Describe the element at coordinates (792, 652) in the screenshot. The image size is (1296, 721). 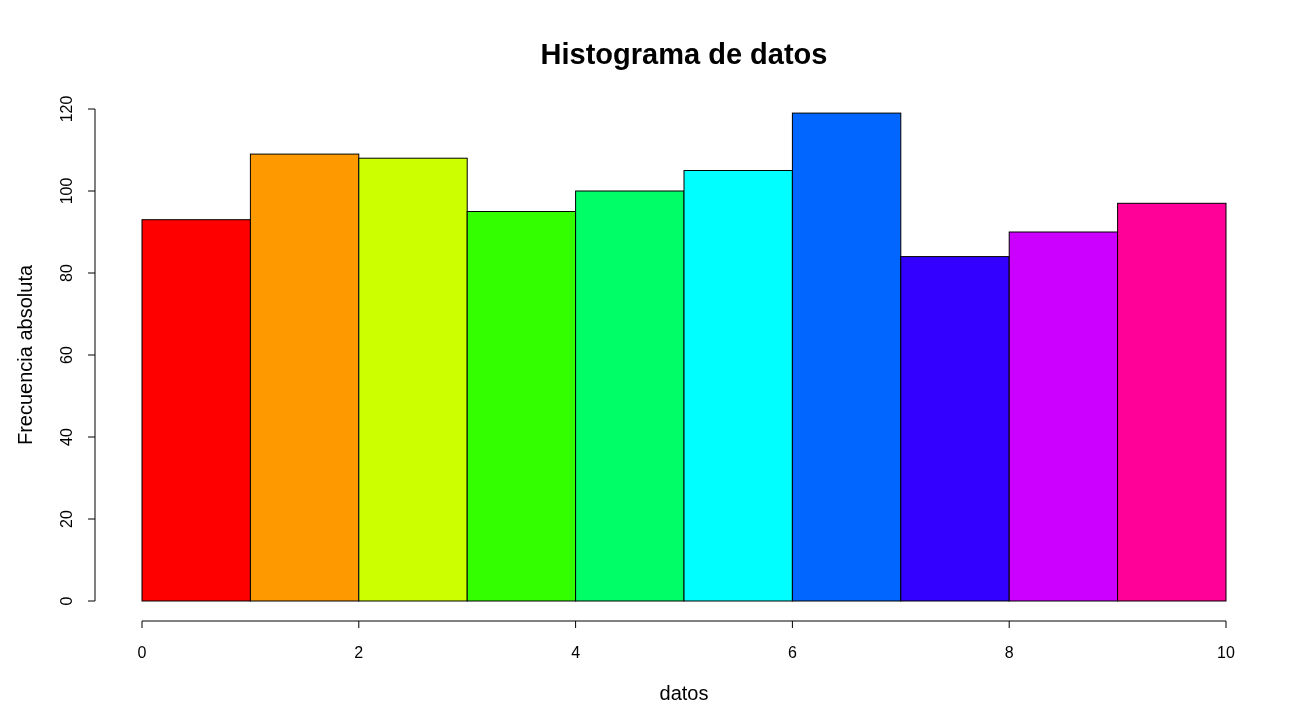
I see `x-tick-label: 6` at that location.